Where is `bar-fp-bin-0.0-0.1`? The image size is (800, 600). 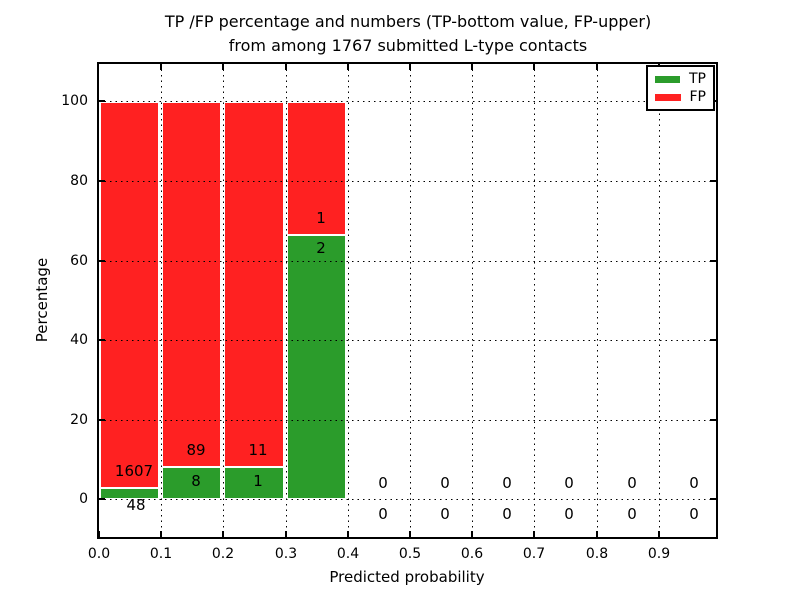
bar-fp-bin-0.0-0.1 is located at coordinates (129, 295).